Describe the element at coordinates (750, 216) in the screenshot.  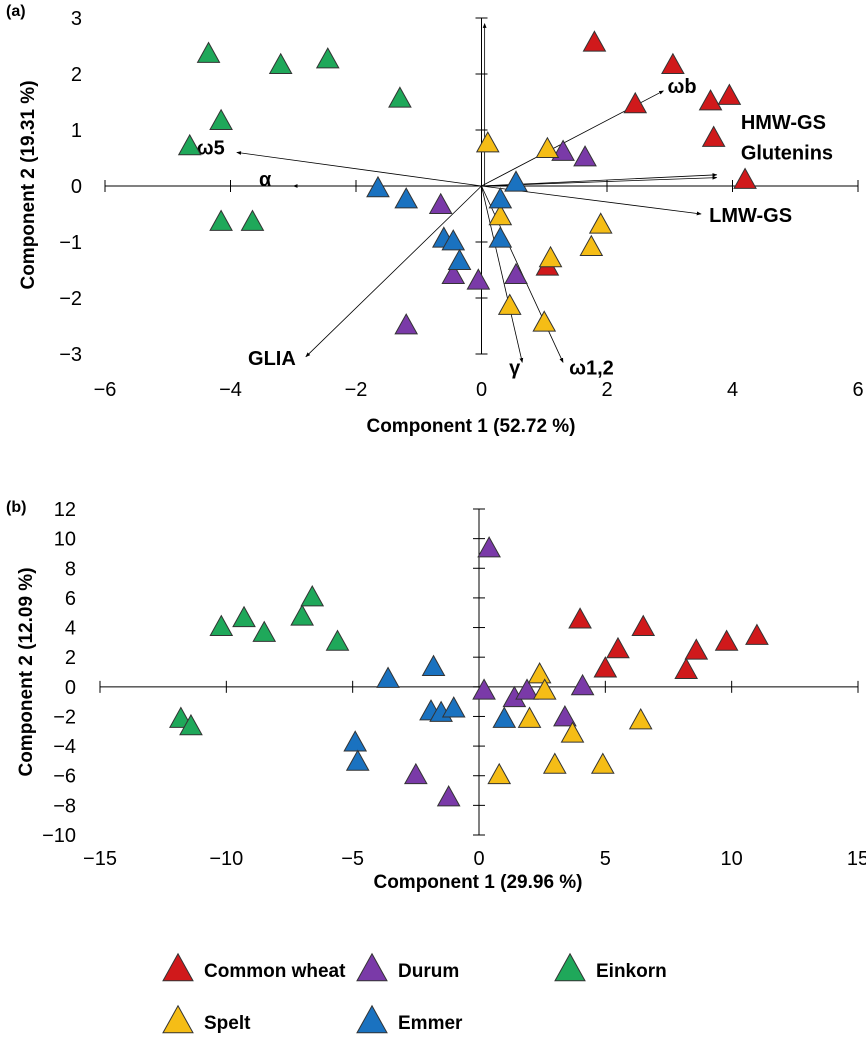
I see `loading-vector-label: LMW-GS` at that location.